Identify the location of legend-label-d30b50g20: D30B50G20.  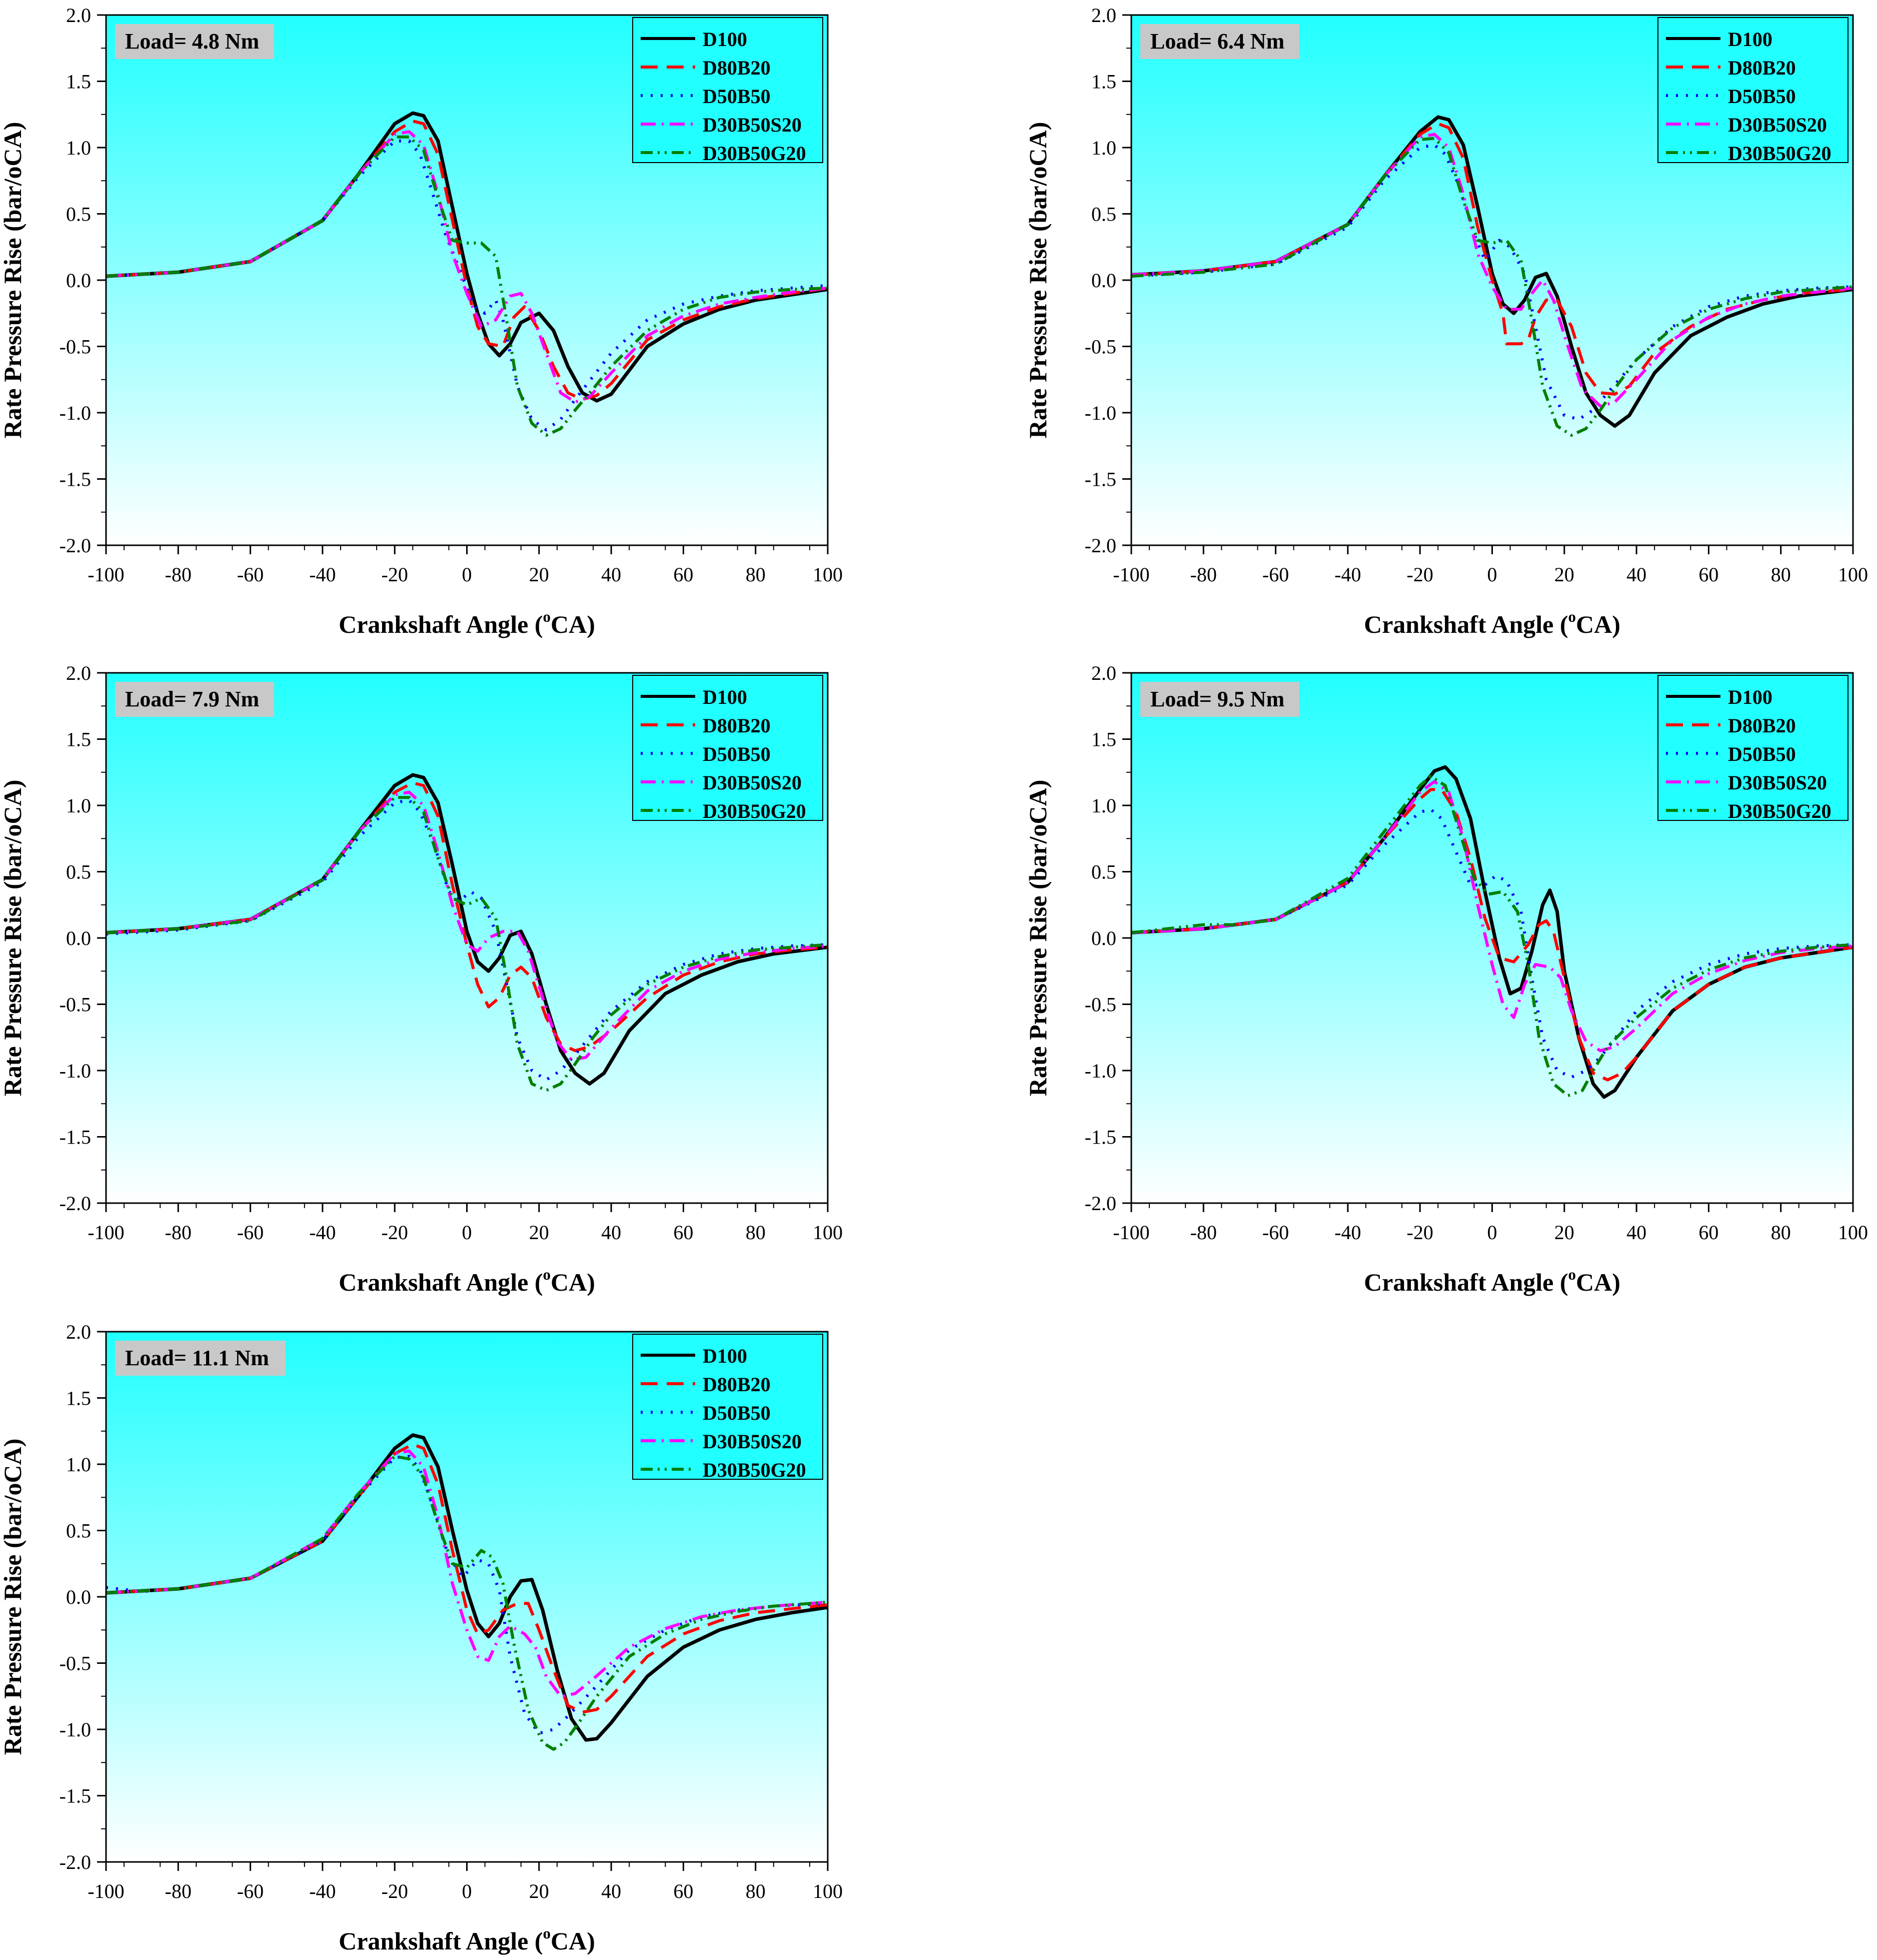
(1780, 811).